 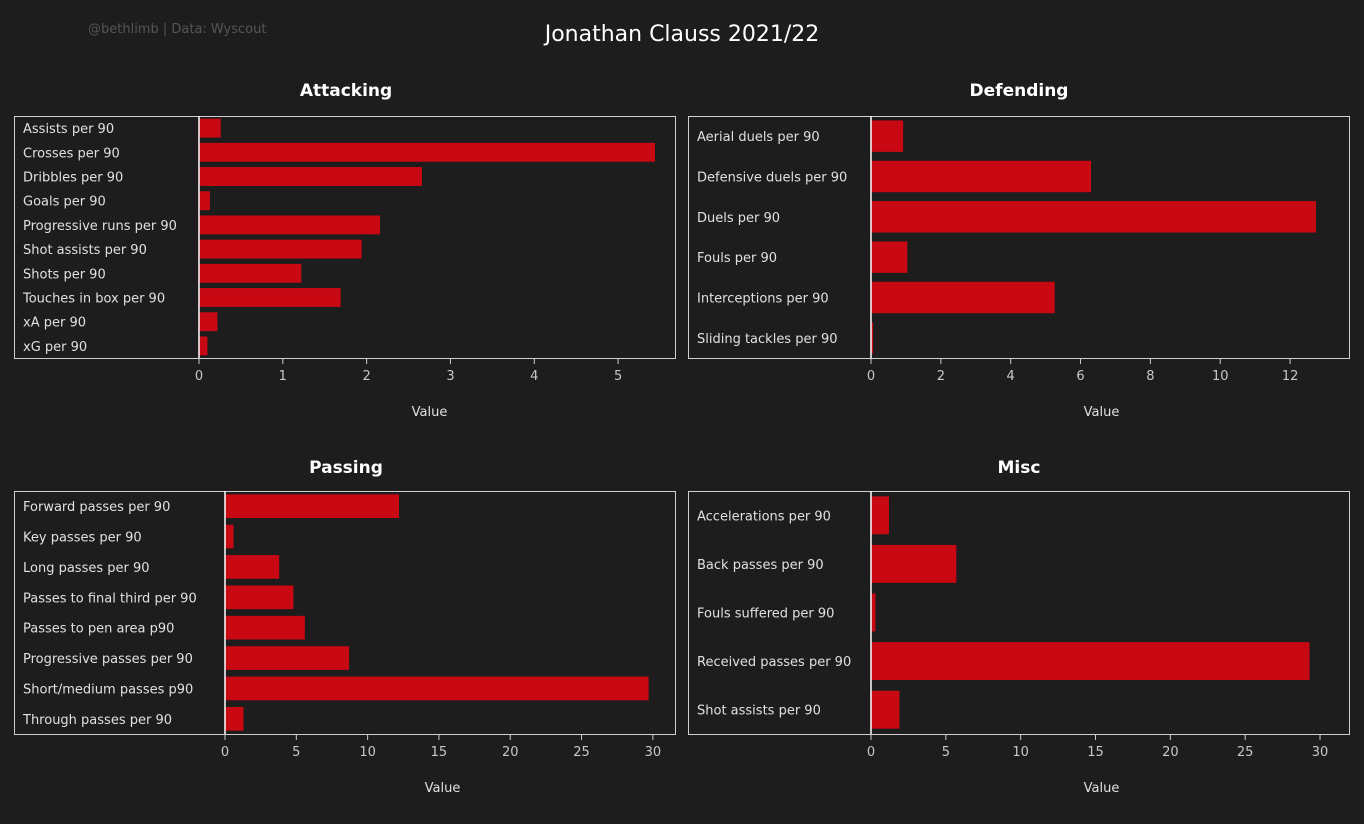 I want to click on defending-tick-label-2: 2, so click(x=941, y=376).